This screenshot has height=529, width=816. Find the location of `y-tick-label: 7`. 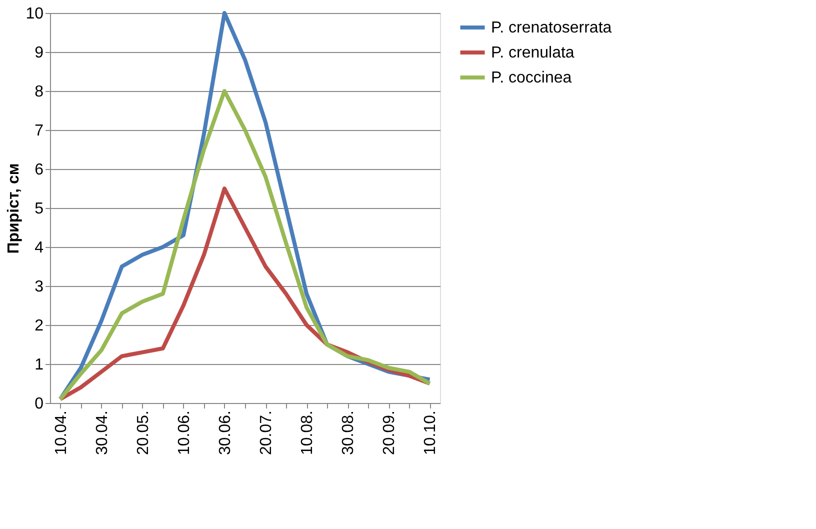

y-tick-label: 7 is located at coordinates (39, 131).